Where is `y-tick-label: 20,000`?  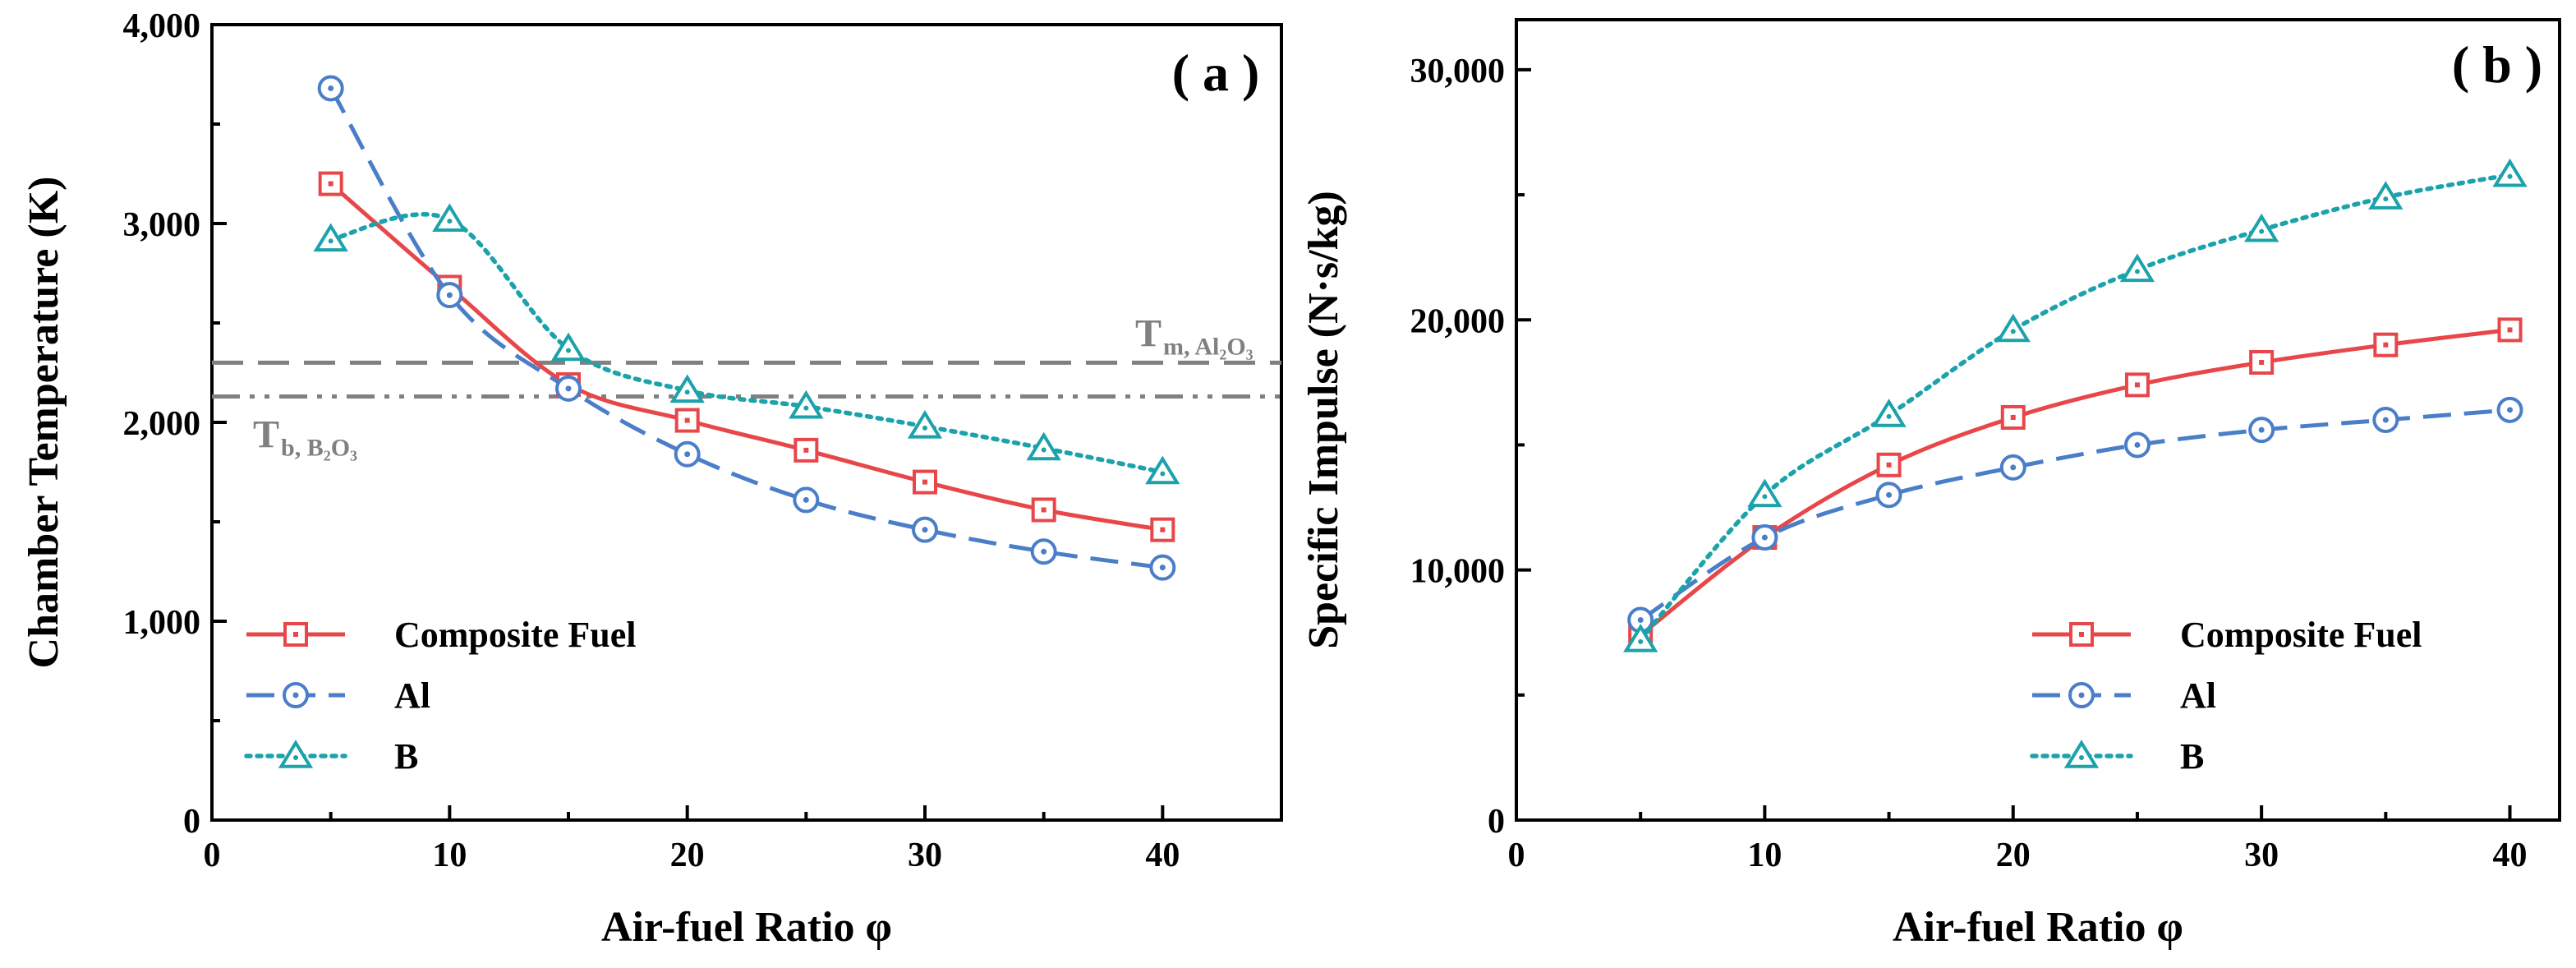 y-tick-label: 20,000 is located at coordinates (1458, 321).